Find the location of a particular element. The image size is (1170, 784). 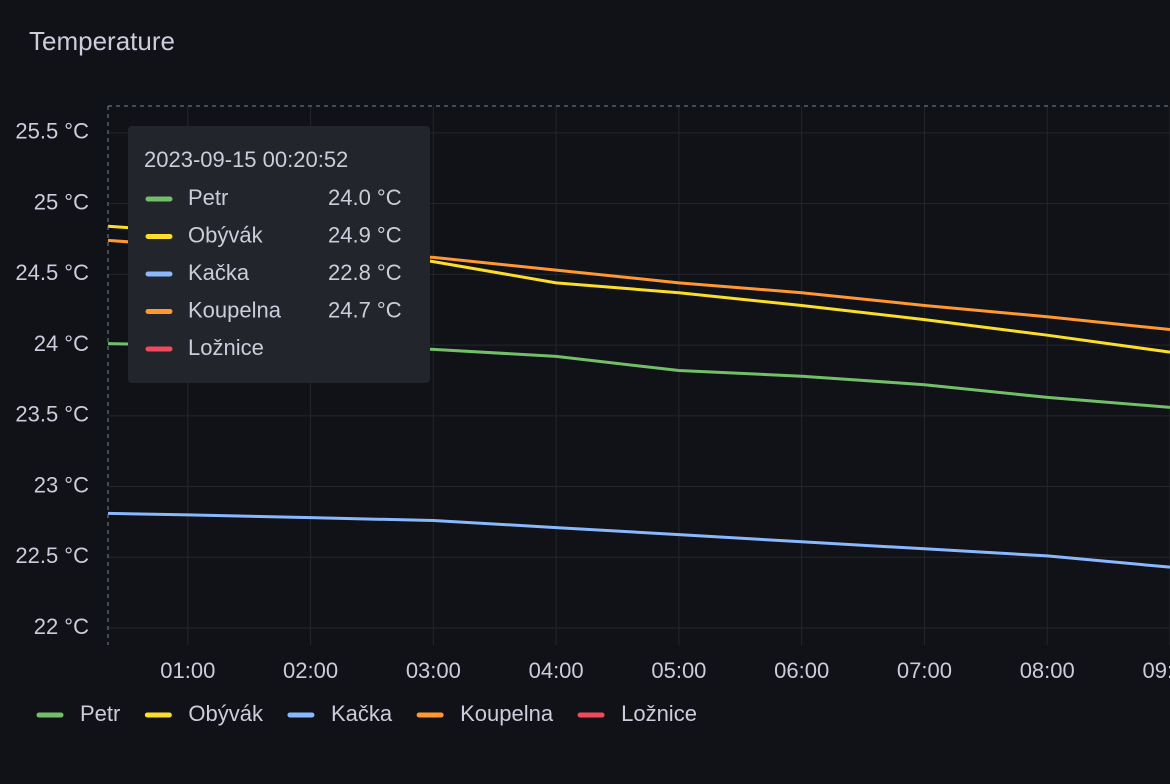

x-tick-label: 07:00 is located at coordinates (924, 670).